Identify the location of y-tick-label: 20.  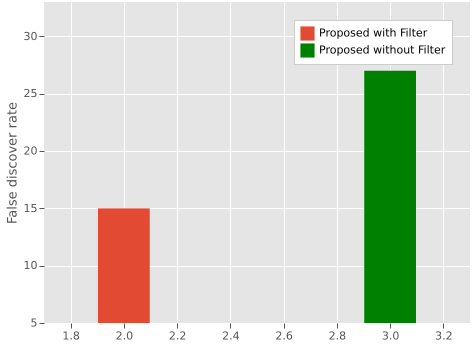
(31, 151).